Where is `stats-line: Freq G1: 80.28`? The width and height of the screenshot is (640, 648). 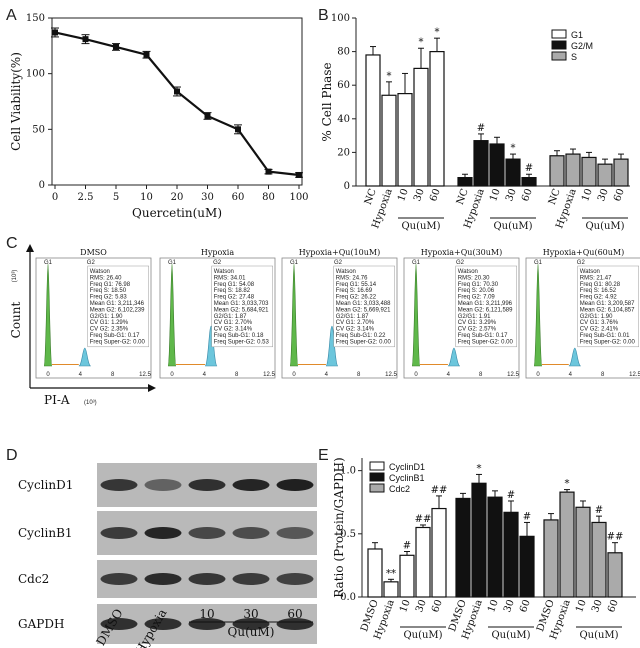 stats-line: Freq G1: 80.28 is located at coordinates (600, 285).